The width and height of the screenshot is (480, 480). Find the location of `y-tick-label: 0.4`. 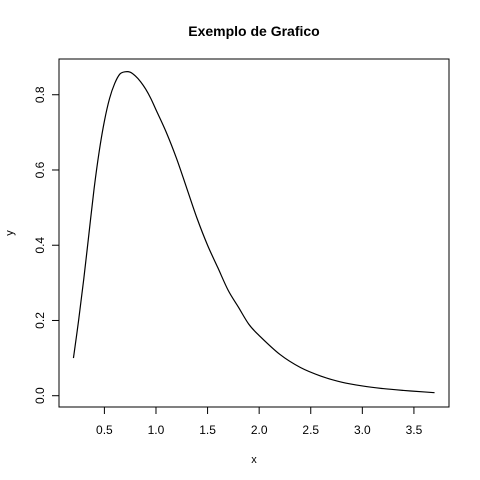

y-tick-label: 0.4 is located at coordinates (40, 245).